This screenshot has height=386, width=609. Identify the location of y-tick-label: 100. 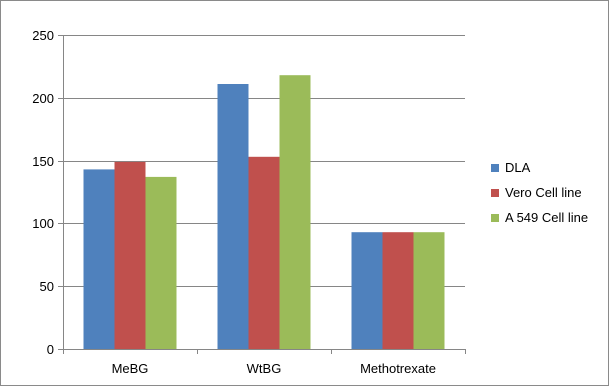
(43, 223).